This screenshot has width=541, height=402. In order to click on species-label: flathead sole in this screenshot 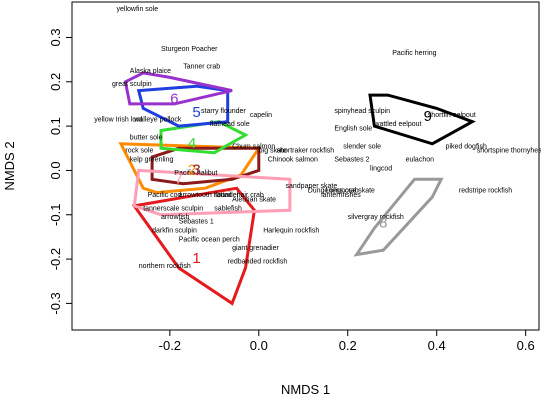, I will do `click(230, 124)`.